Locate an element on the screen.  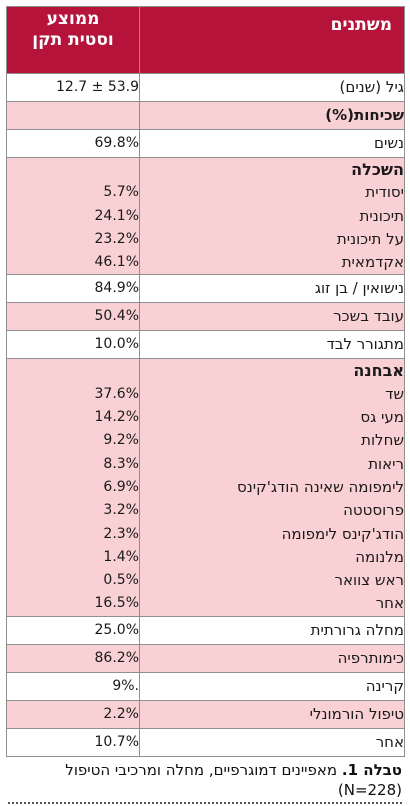
header-mean: ממוצע is located at coordinates (73, 19).